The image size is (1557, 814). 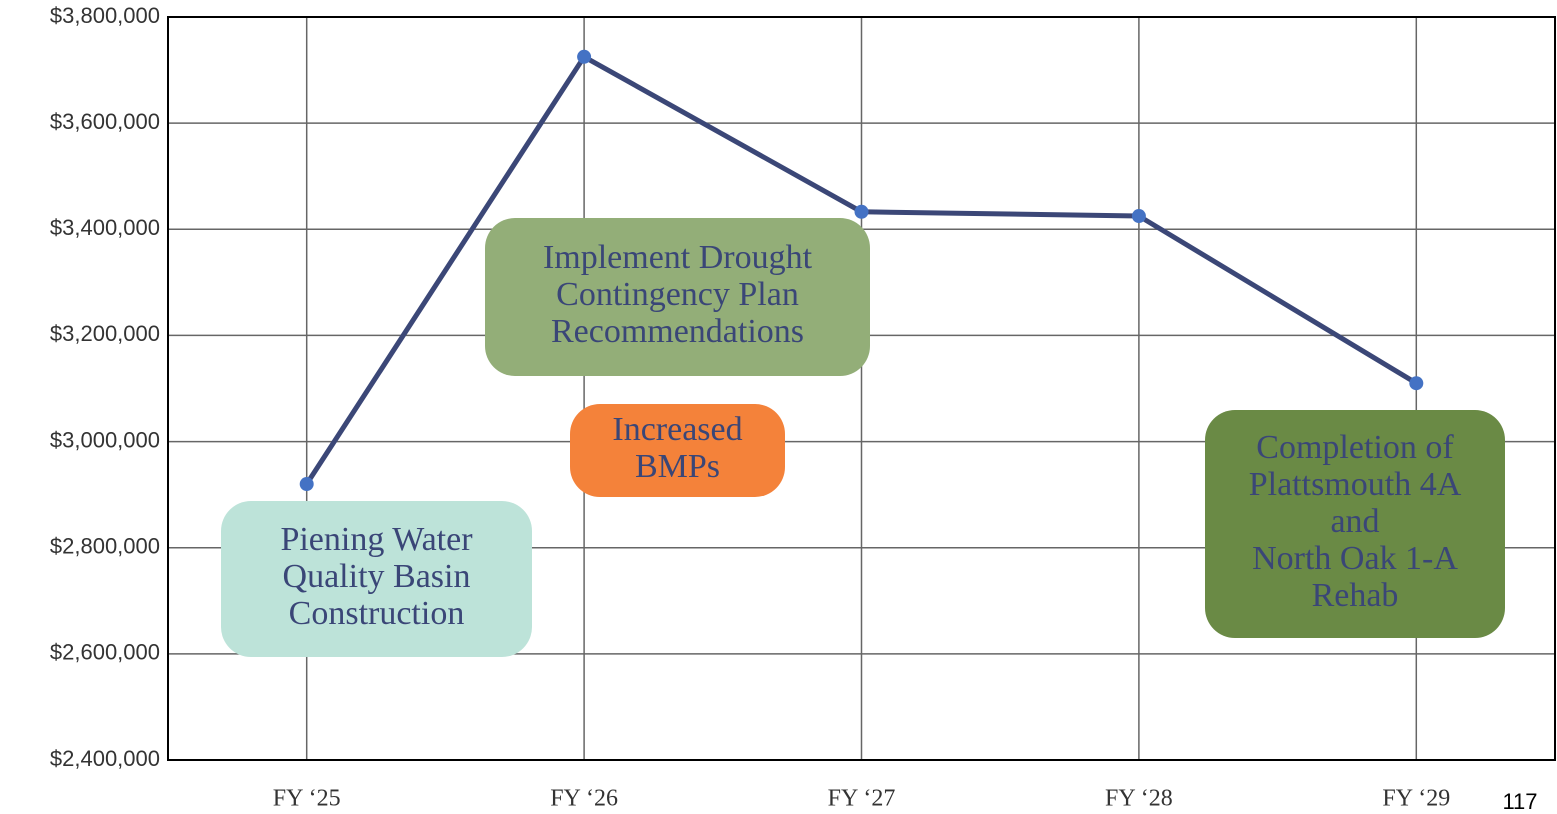 I want to click on y-tick-label: $2,800,000, so click(x=105, y=546).